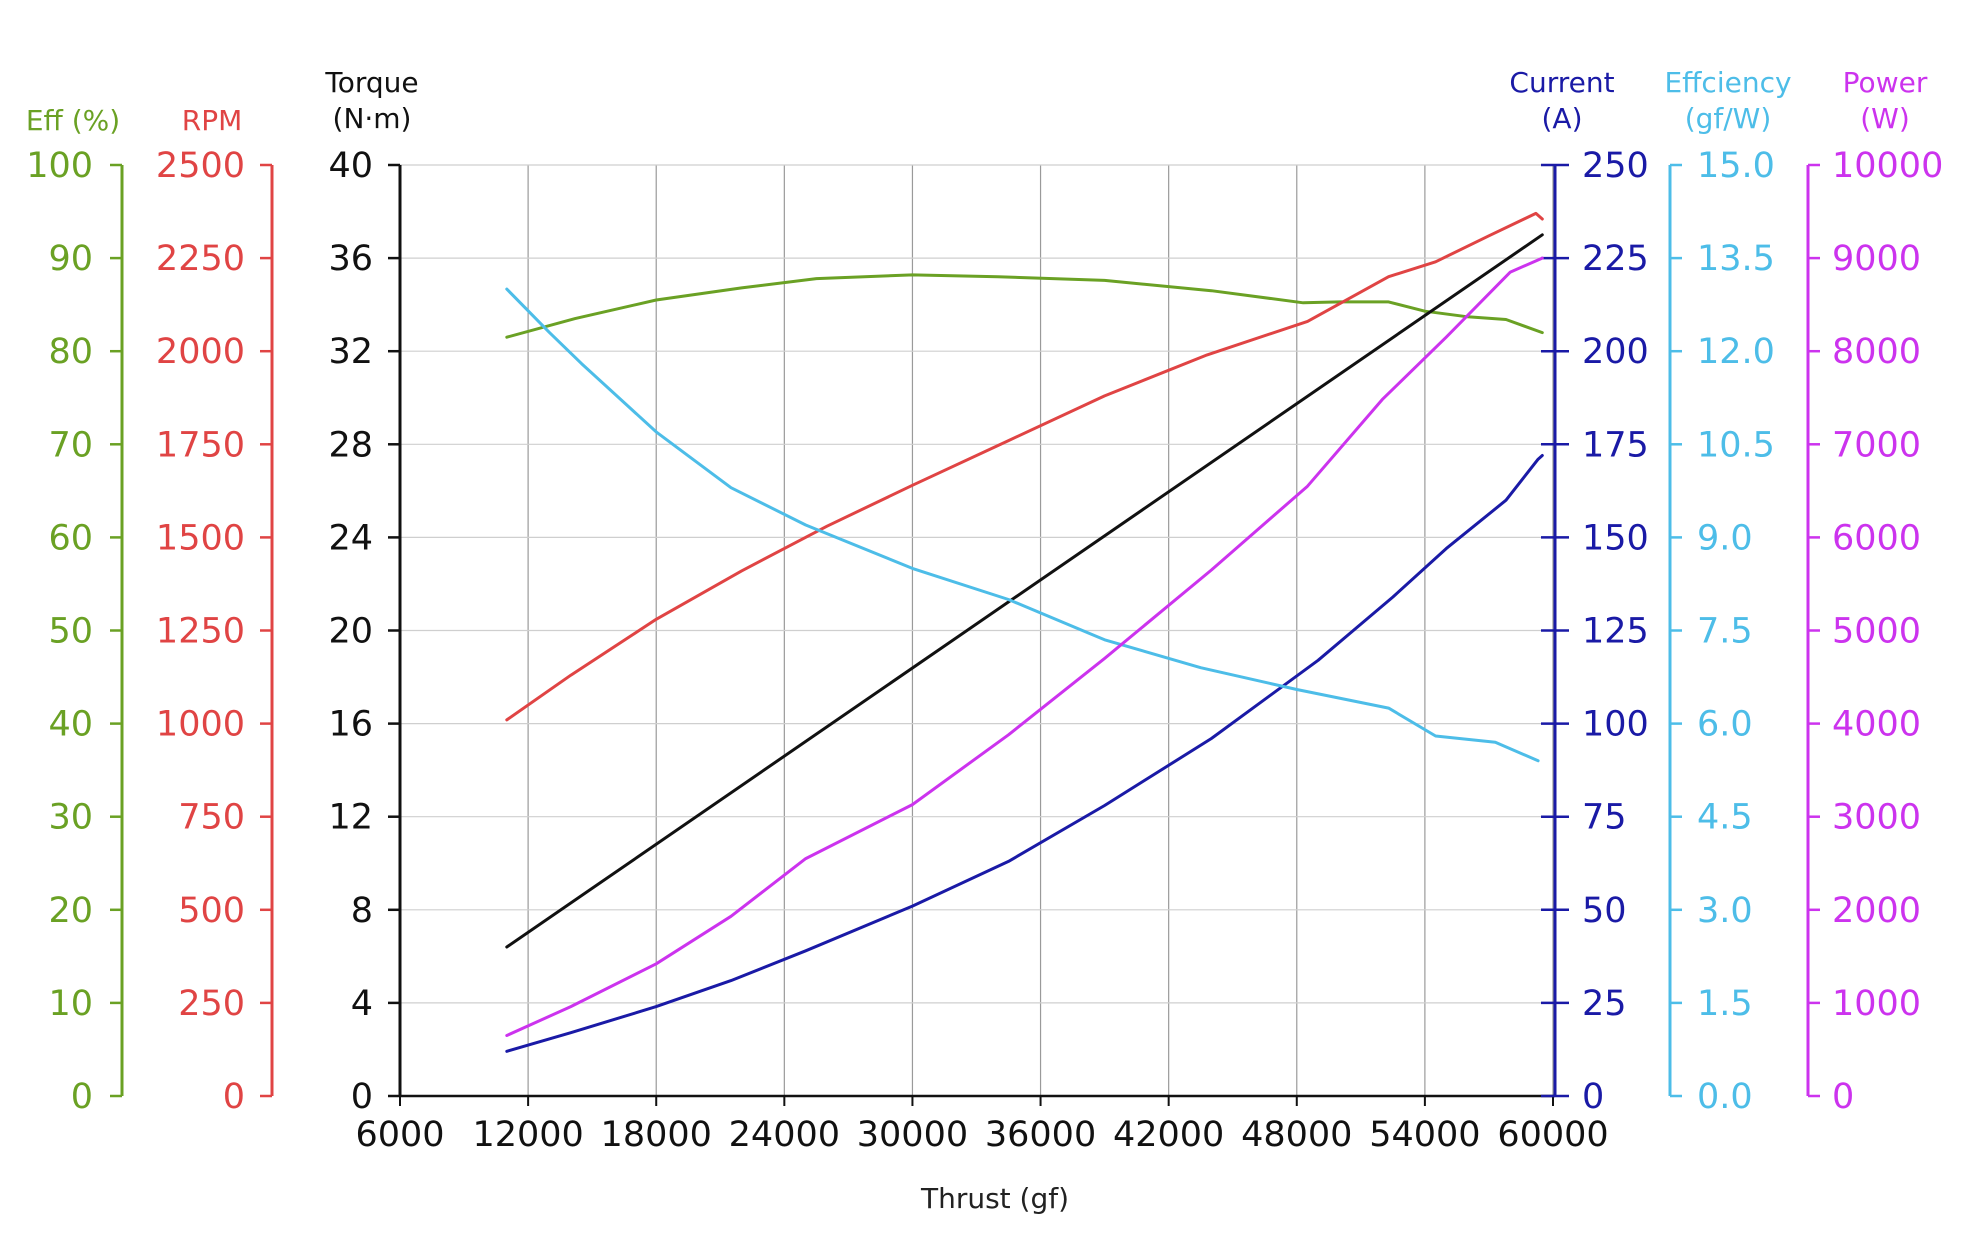 The height and width of the screenshot is (1247, 1980). I want to click on y-tick-label-rpm: 0, so click(234, 1097).